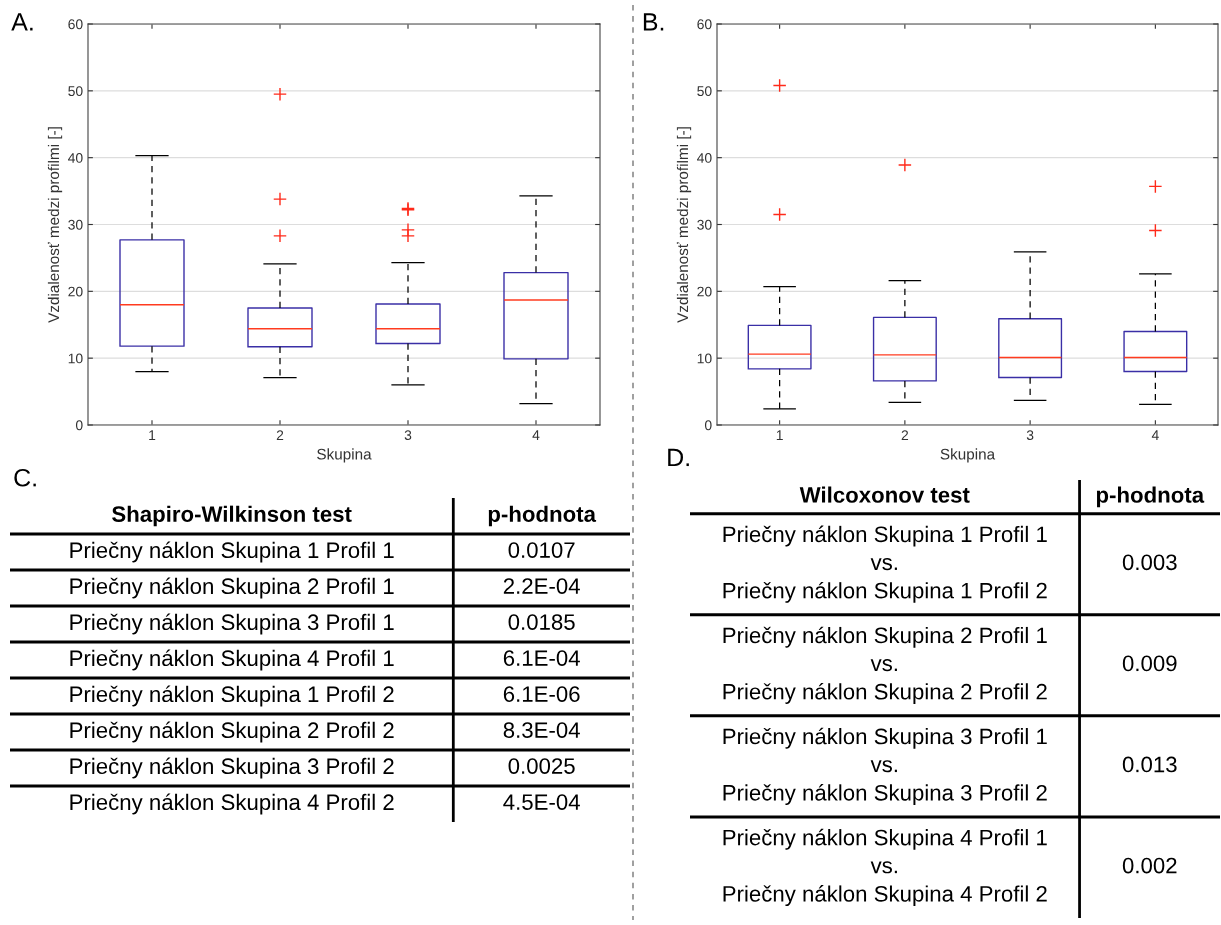  I want to click on text: C., so click(25, 477).